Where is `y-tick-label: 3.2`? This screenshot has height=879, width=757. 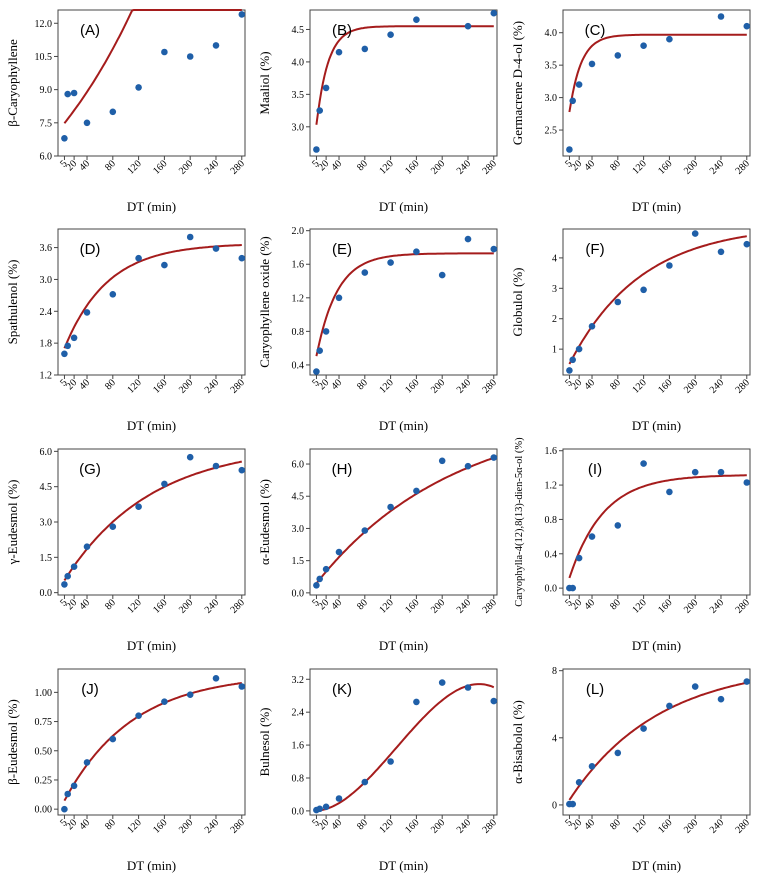 y-tick-label: 3.2 is located at coordinates (298, 680).